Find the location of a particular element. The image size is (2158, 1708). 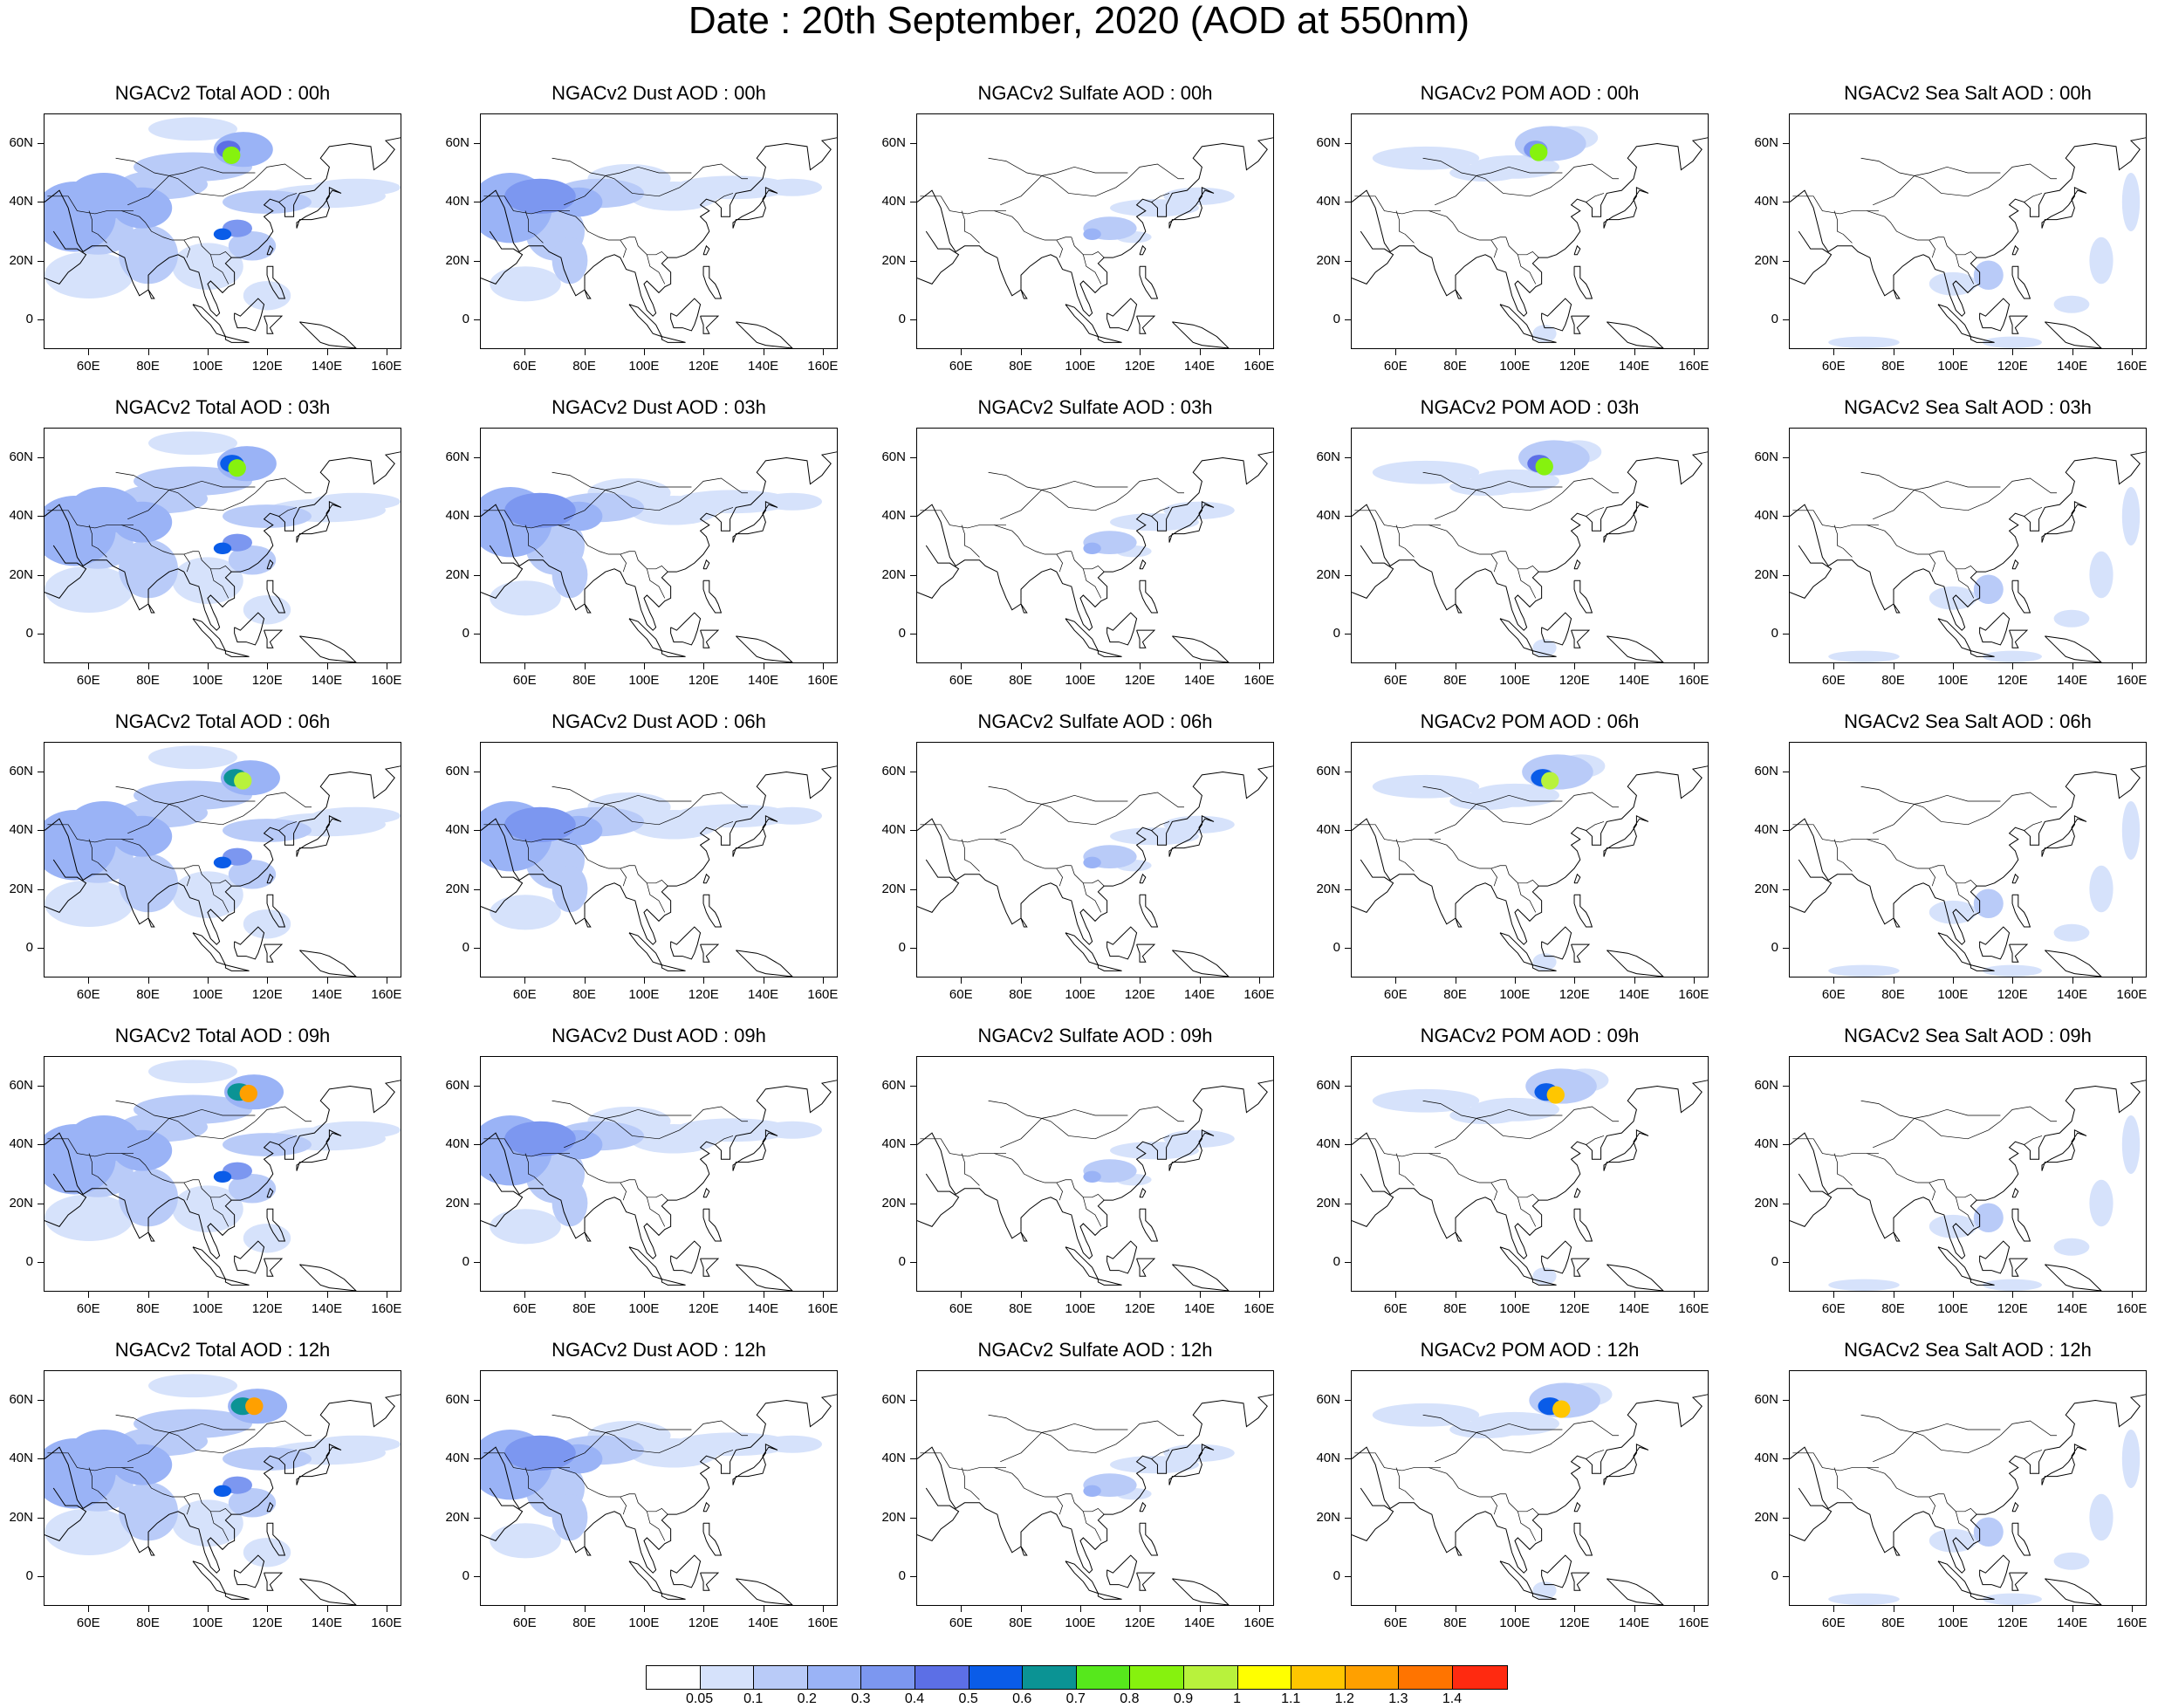

panel-title: NGACv2 Total AOD : 00h is located at coordinates (222, 93).